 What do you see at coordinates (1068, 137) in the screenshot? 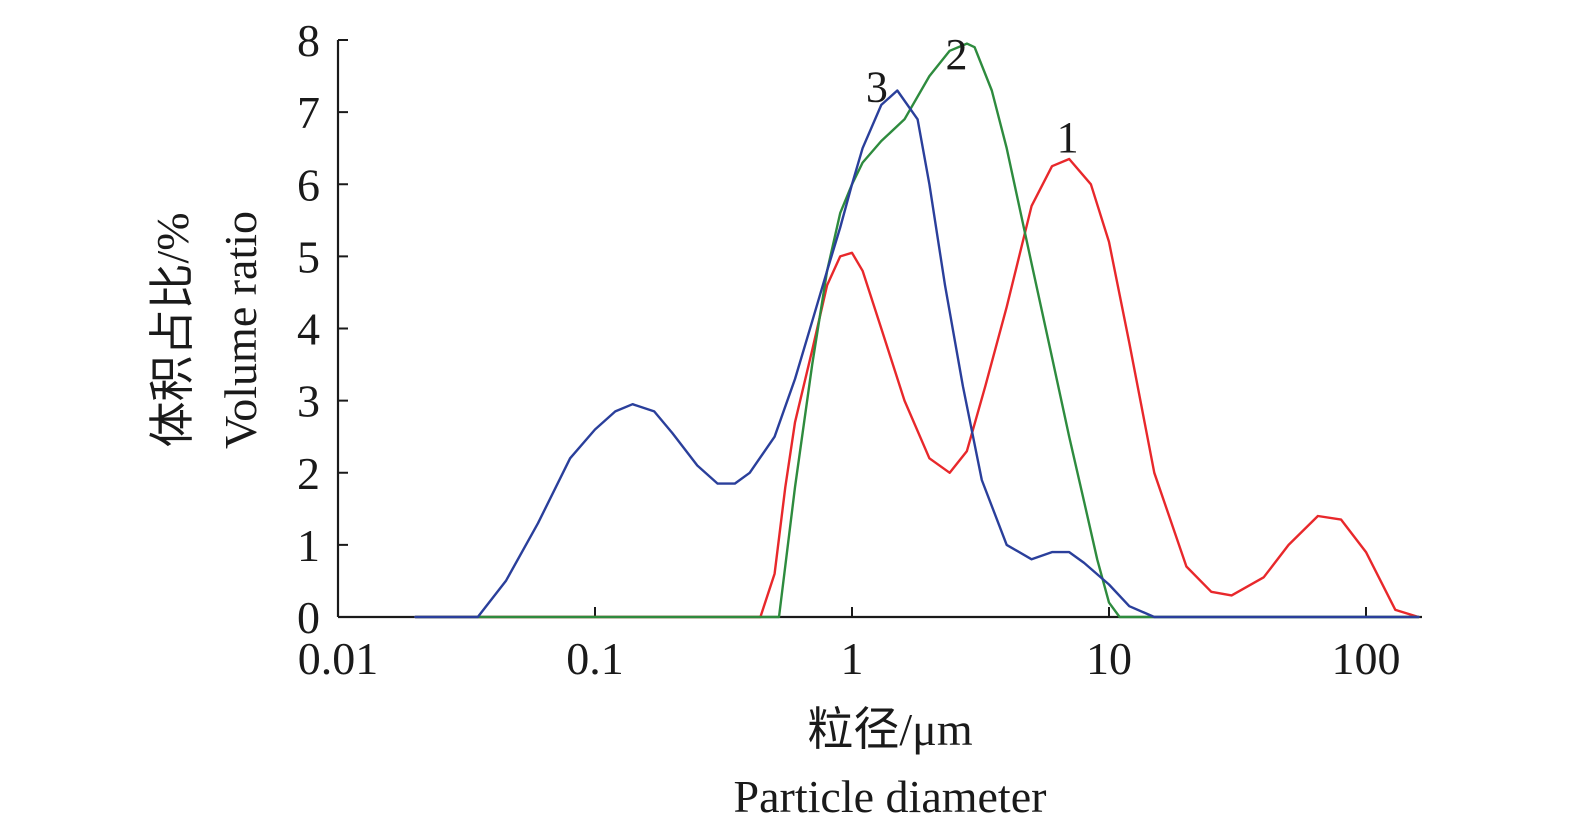
I see `series-label-1: 1` at bounding box center [1068, 137].